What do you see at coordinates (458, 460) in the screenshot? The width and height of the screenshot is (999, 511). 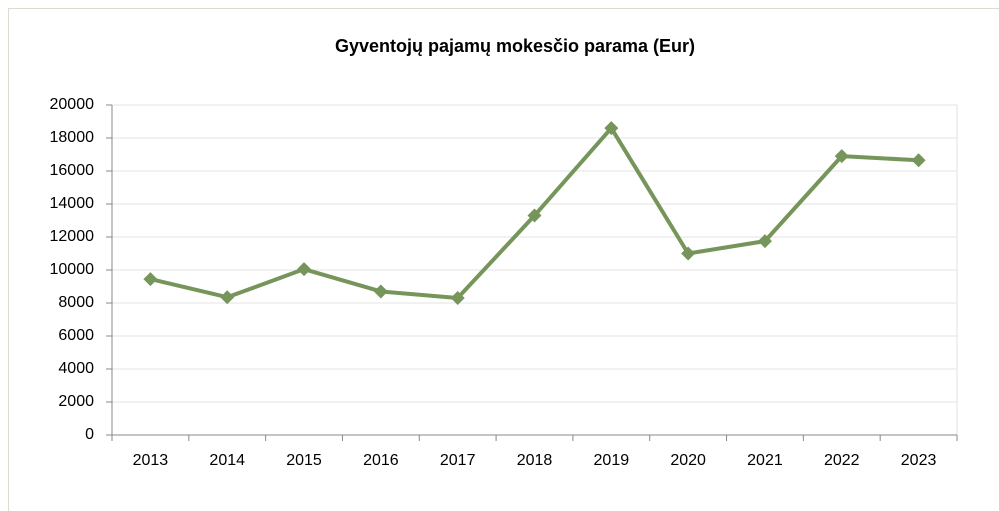 I see `x-tick-label: 2017` at bounding box center [458, 460].